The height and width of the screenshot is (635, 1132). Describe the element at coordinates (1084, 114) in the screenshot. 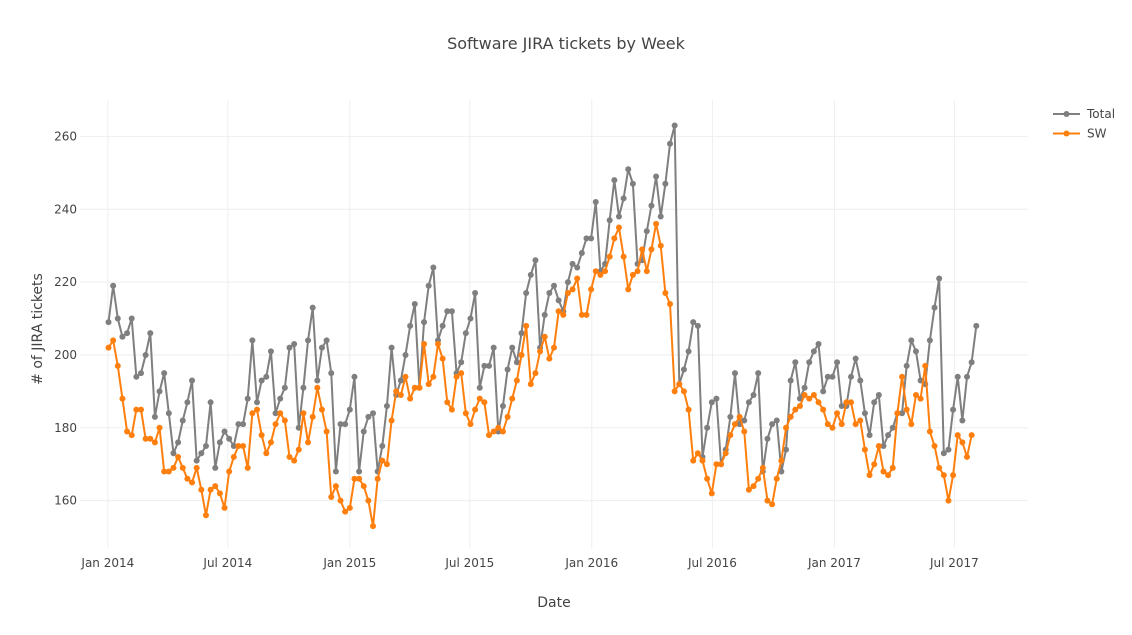

I see `legend-item-total: Total` at that location.